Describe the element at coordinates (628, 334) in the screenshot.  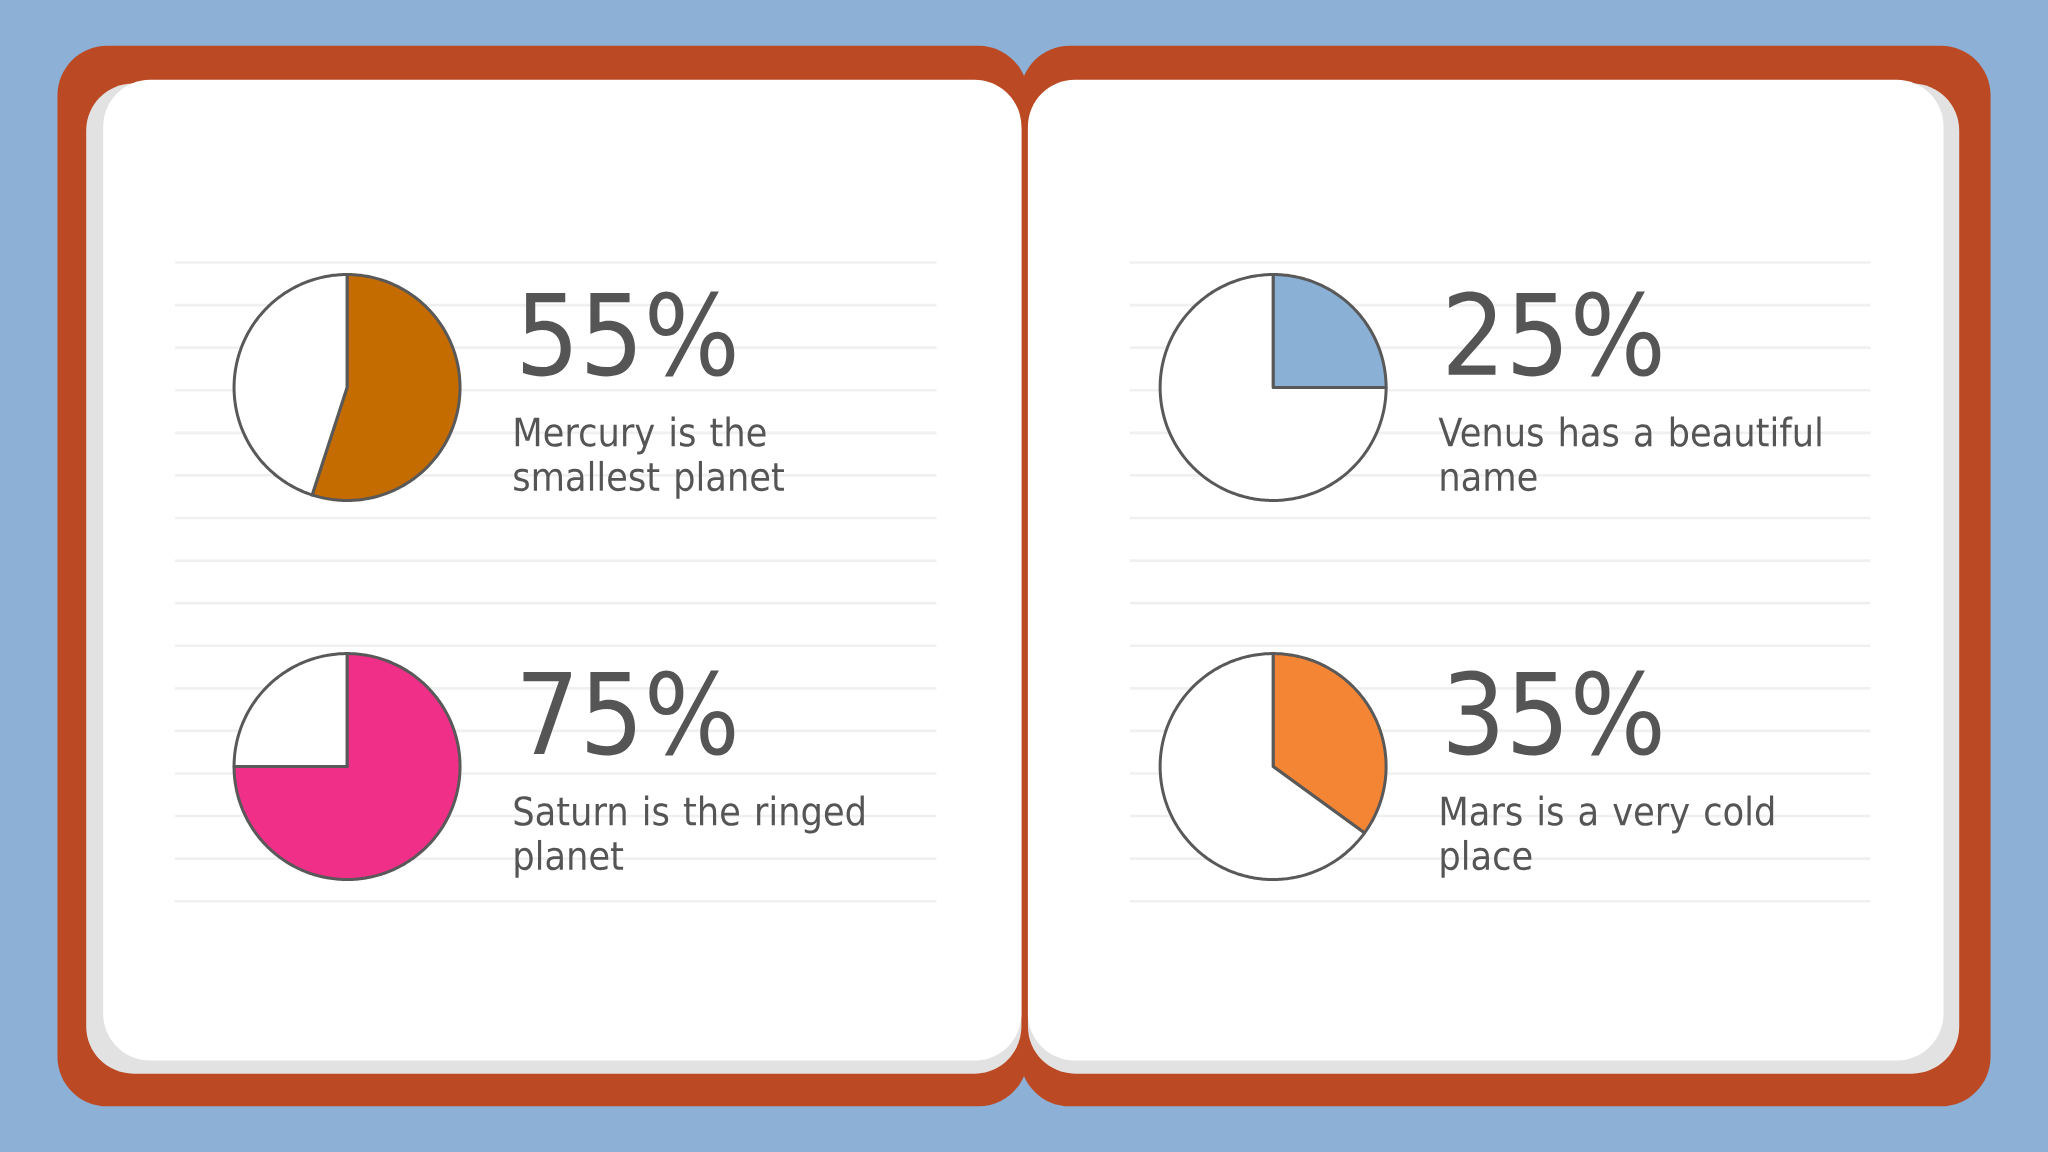
I see `data-label: 55%` at that location.